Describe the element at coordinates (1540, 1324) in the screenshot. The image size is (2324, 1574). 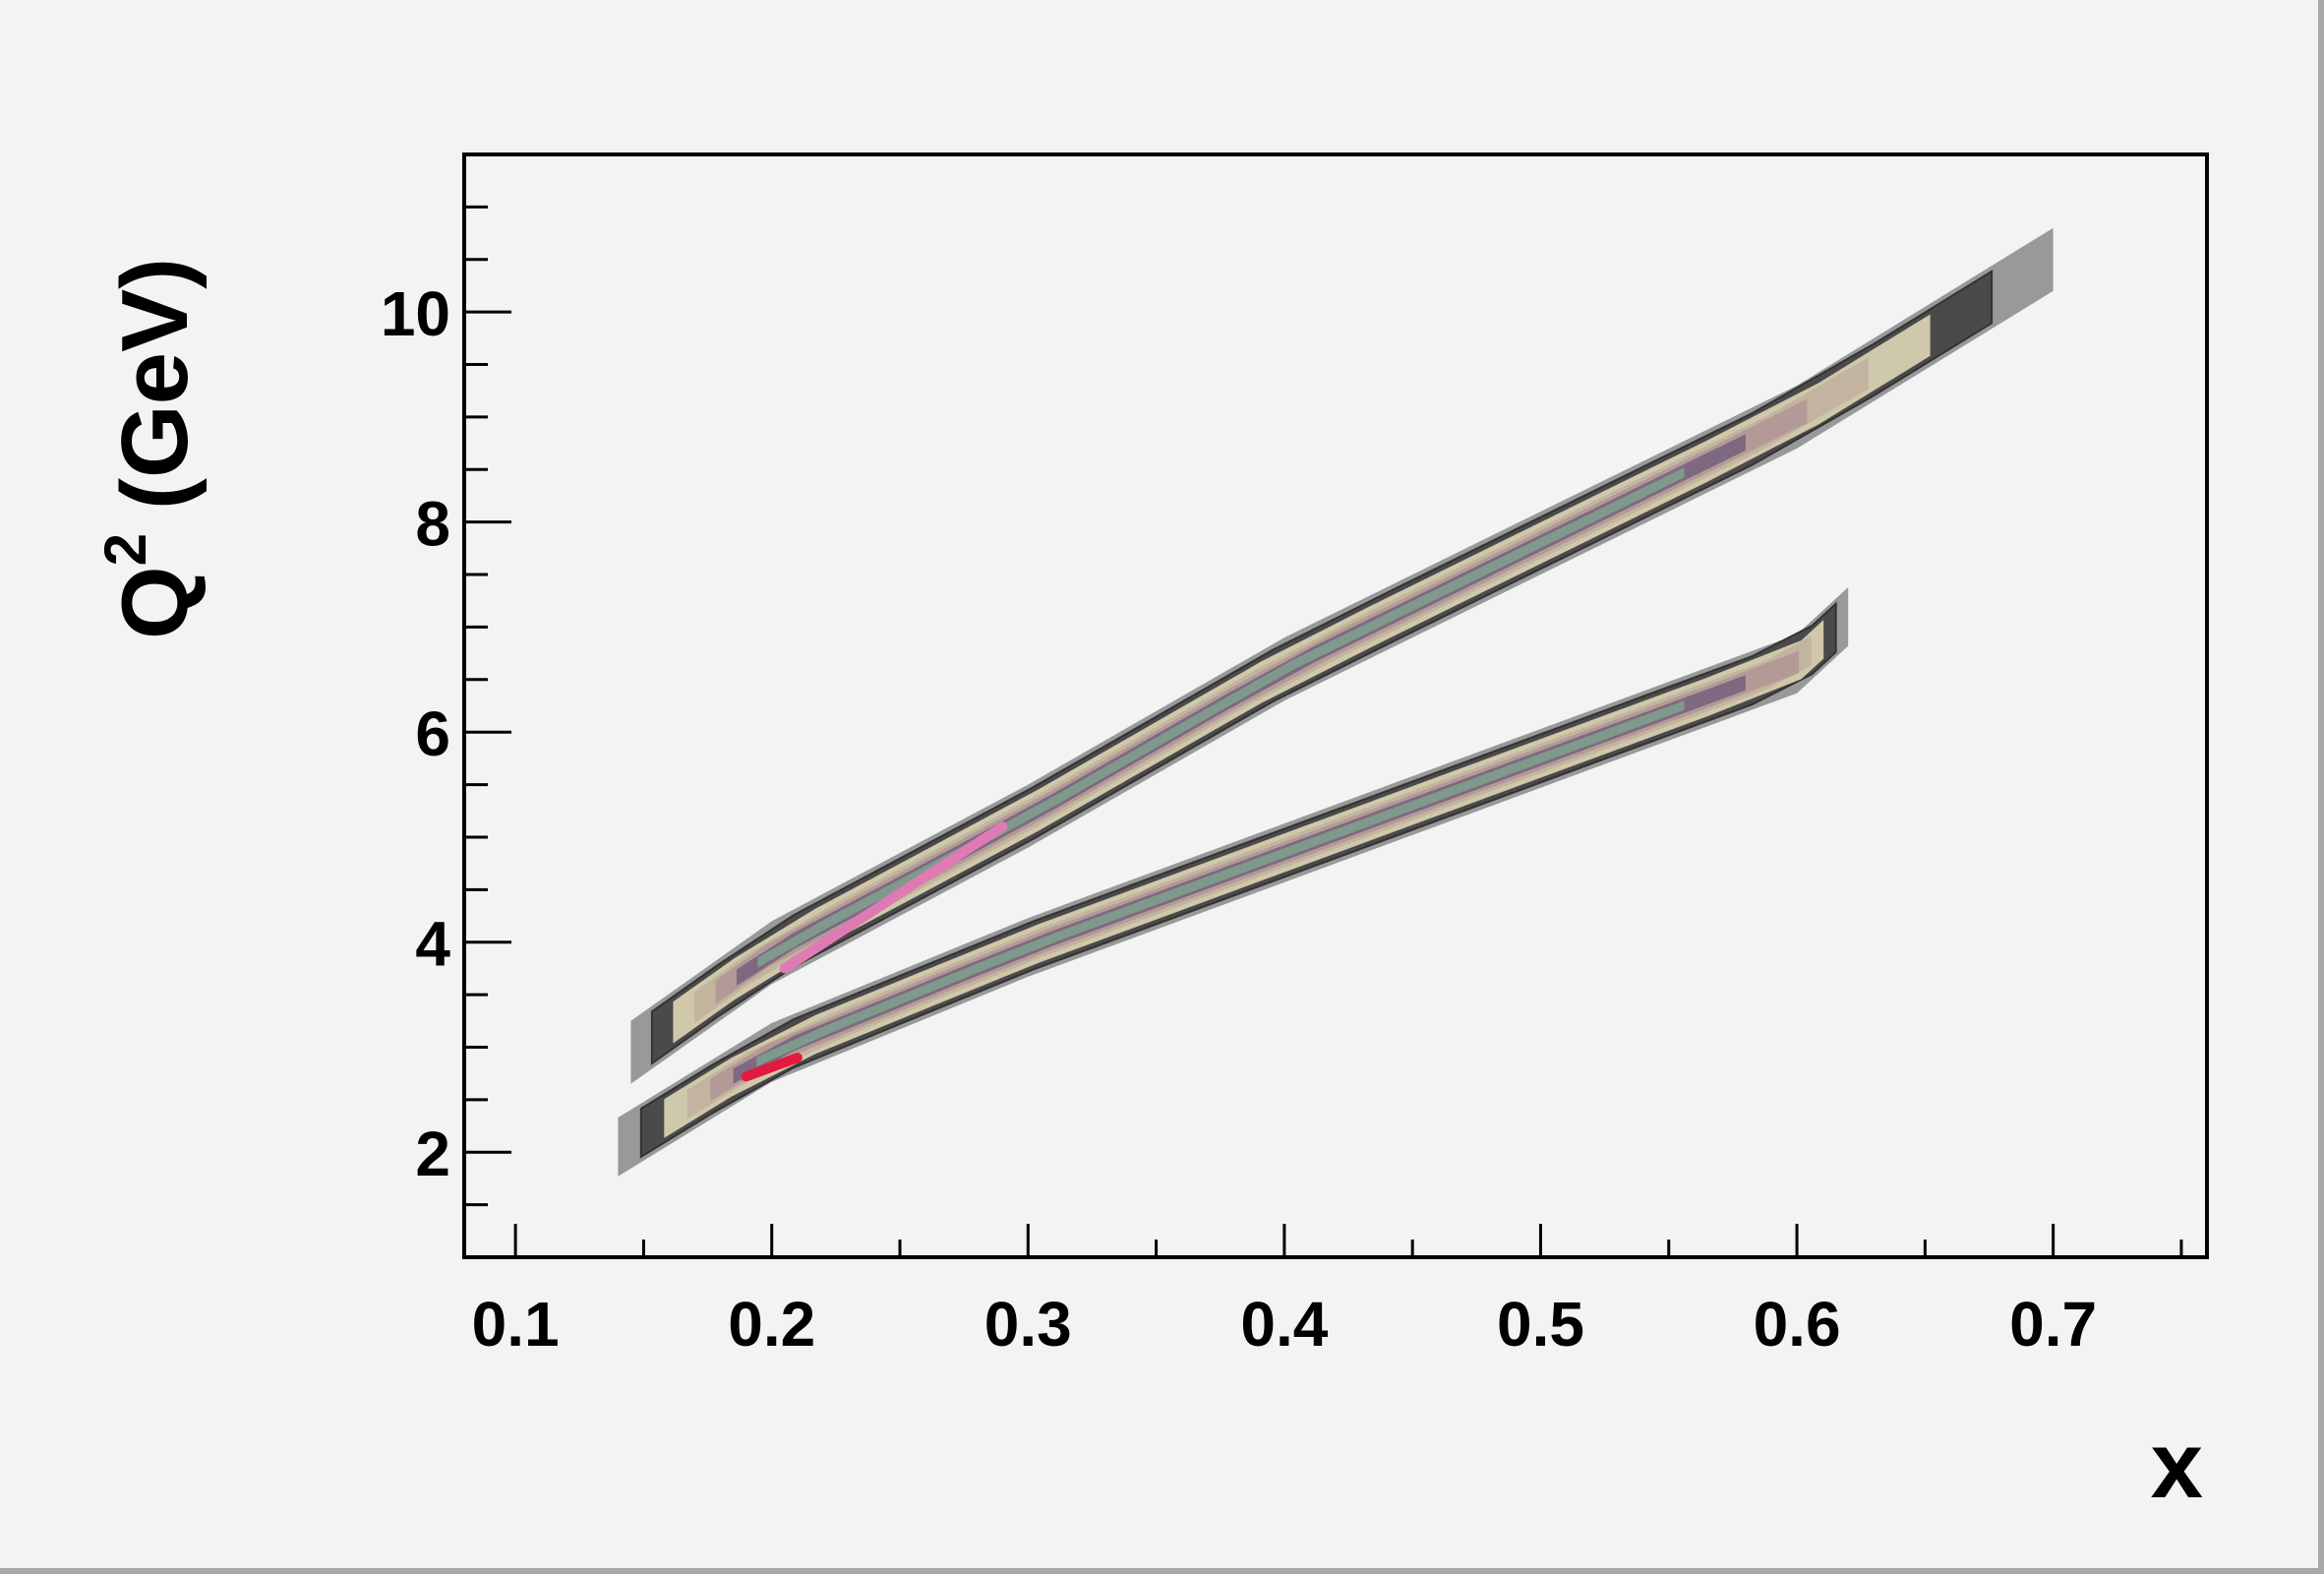
I see `x-tick-label: 0.5` at that location.